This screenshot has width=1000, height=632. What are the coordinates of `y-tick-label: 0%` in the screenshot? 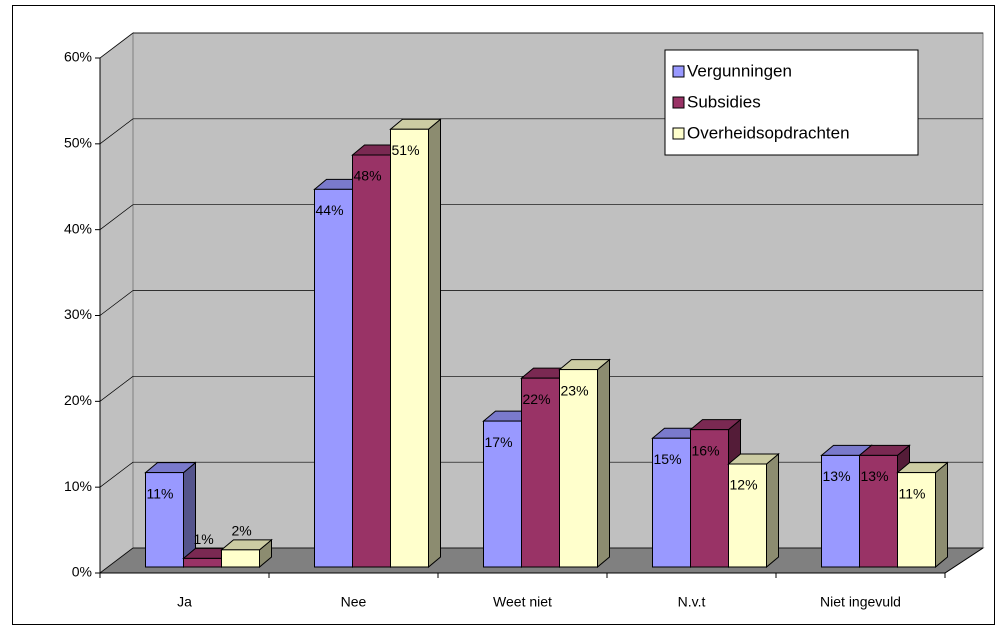 It's located at (82, 572).